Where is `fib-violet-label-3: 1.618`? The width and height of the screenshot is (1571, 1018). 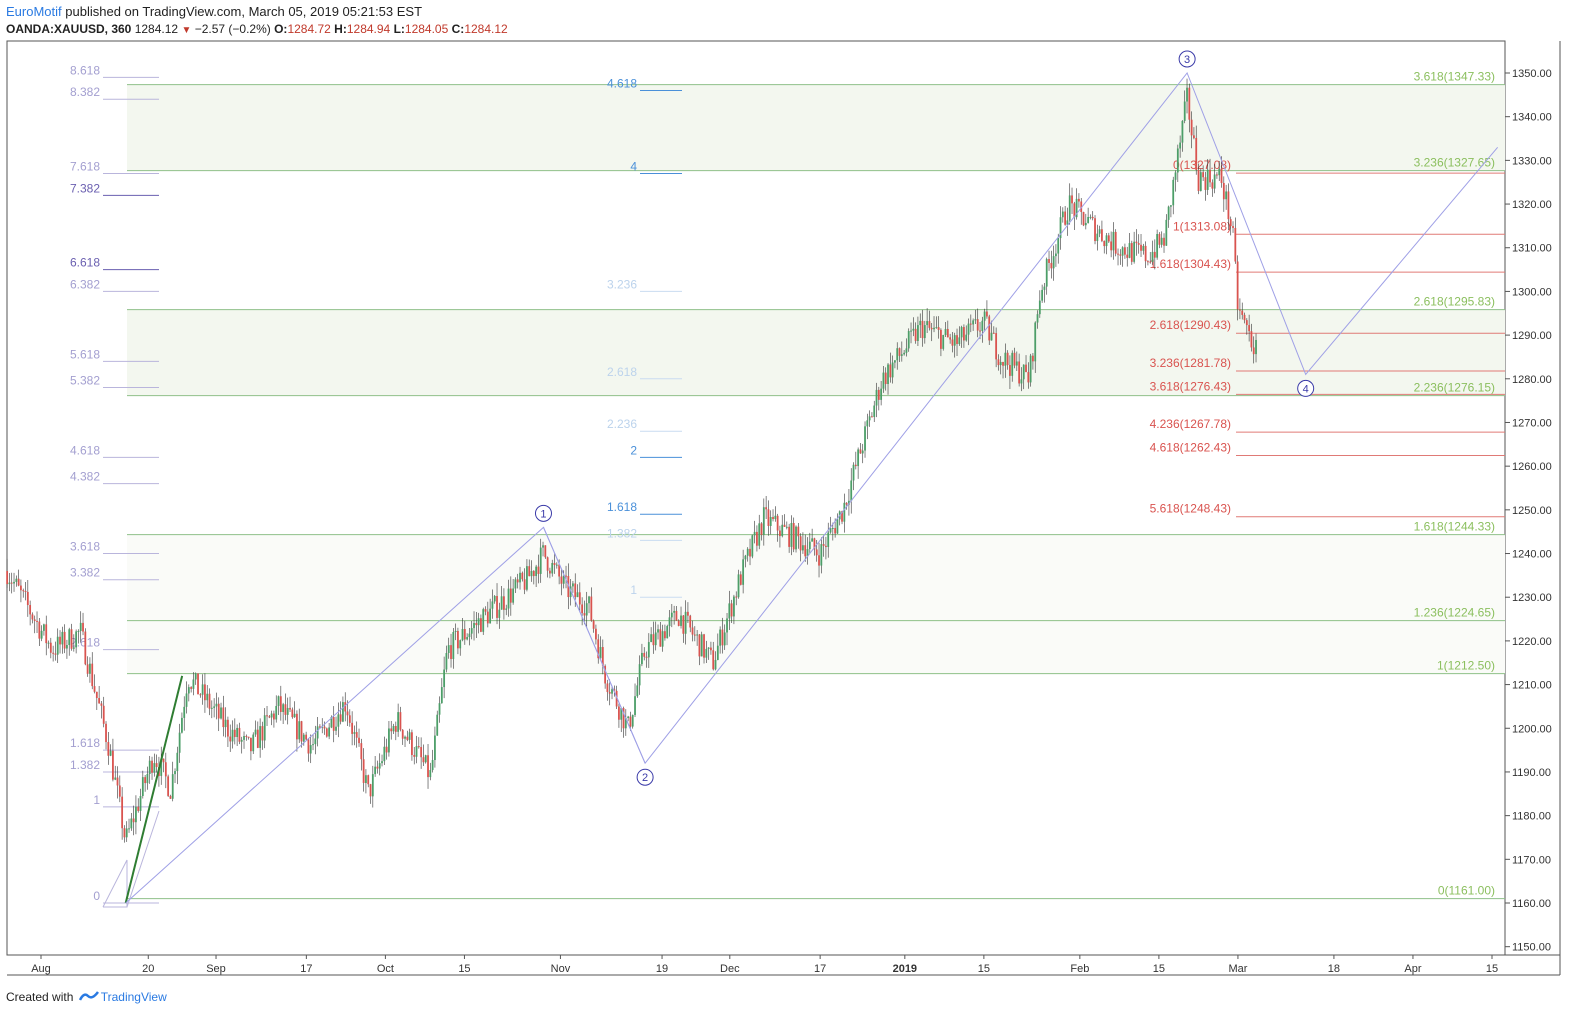 fib-violet-label-3: 1.618 is located at coordinates (85, 743).